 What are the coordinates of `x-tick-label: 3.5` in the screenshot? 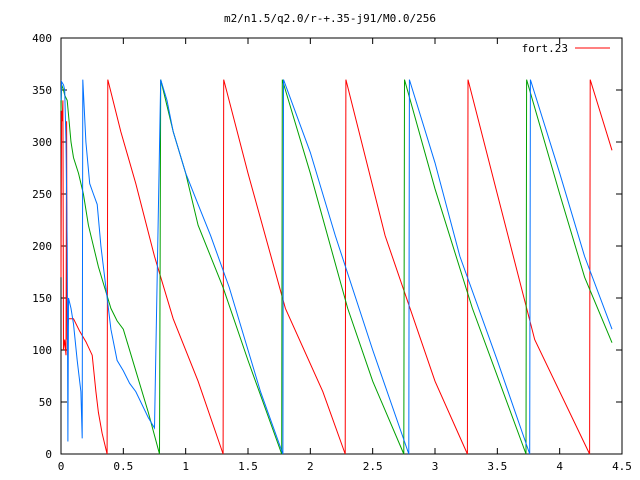 It's located at (497, 466).